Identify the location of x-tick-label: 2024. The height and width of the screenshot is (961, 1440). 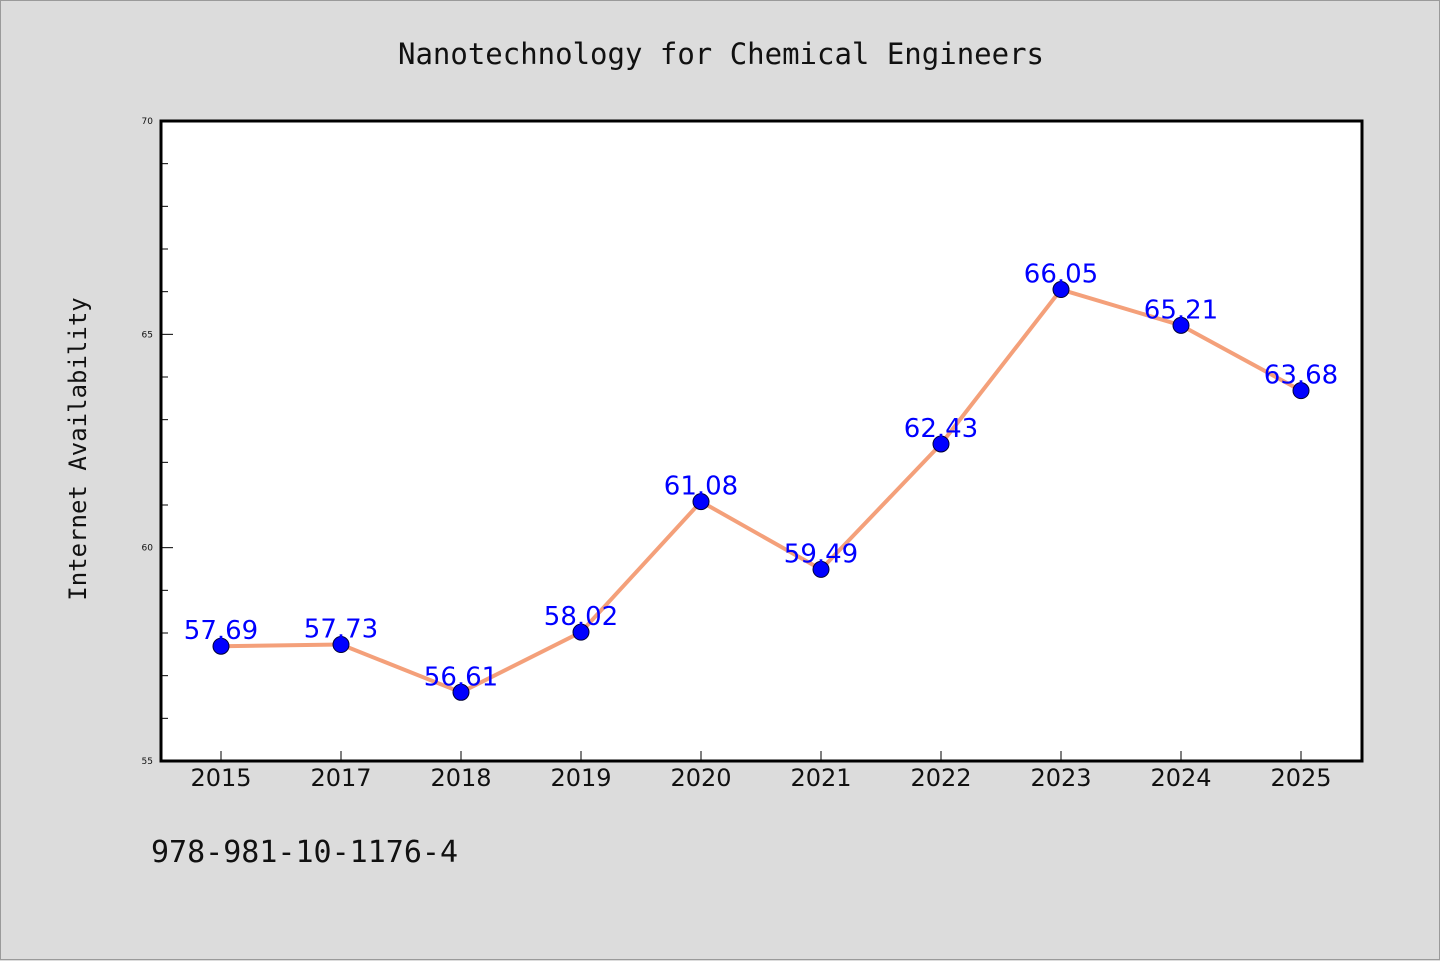
(1180, 778).